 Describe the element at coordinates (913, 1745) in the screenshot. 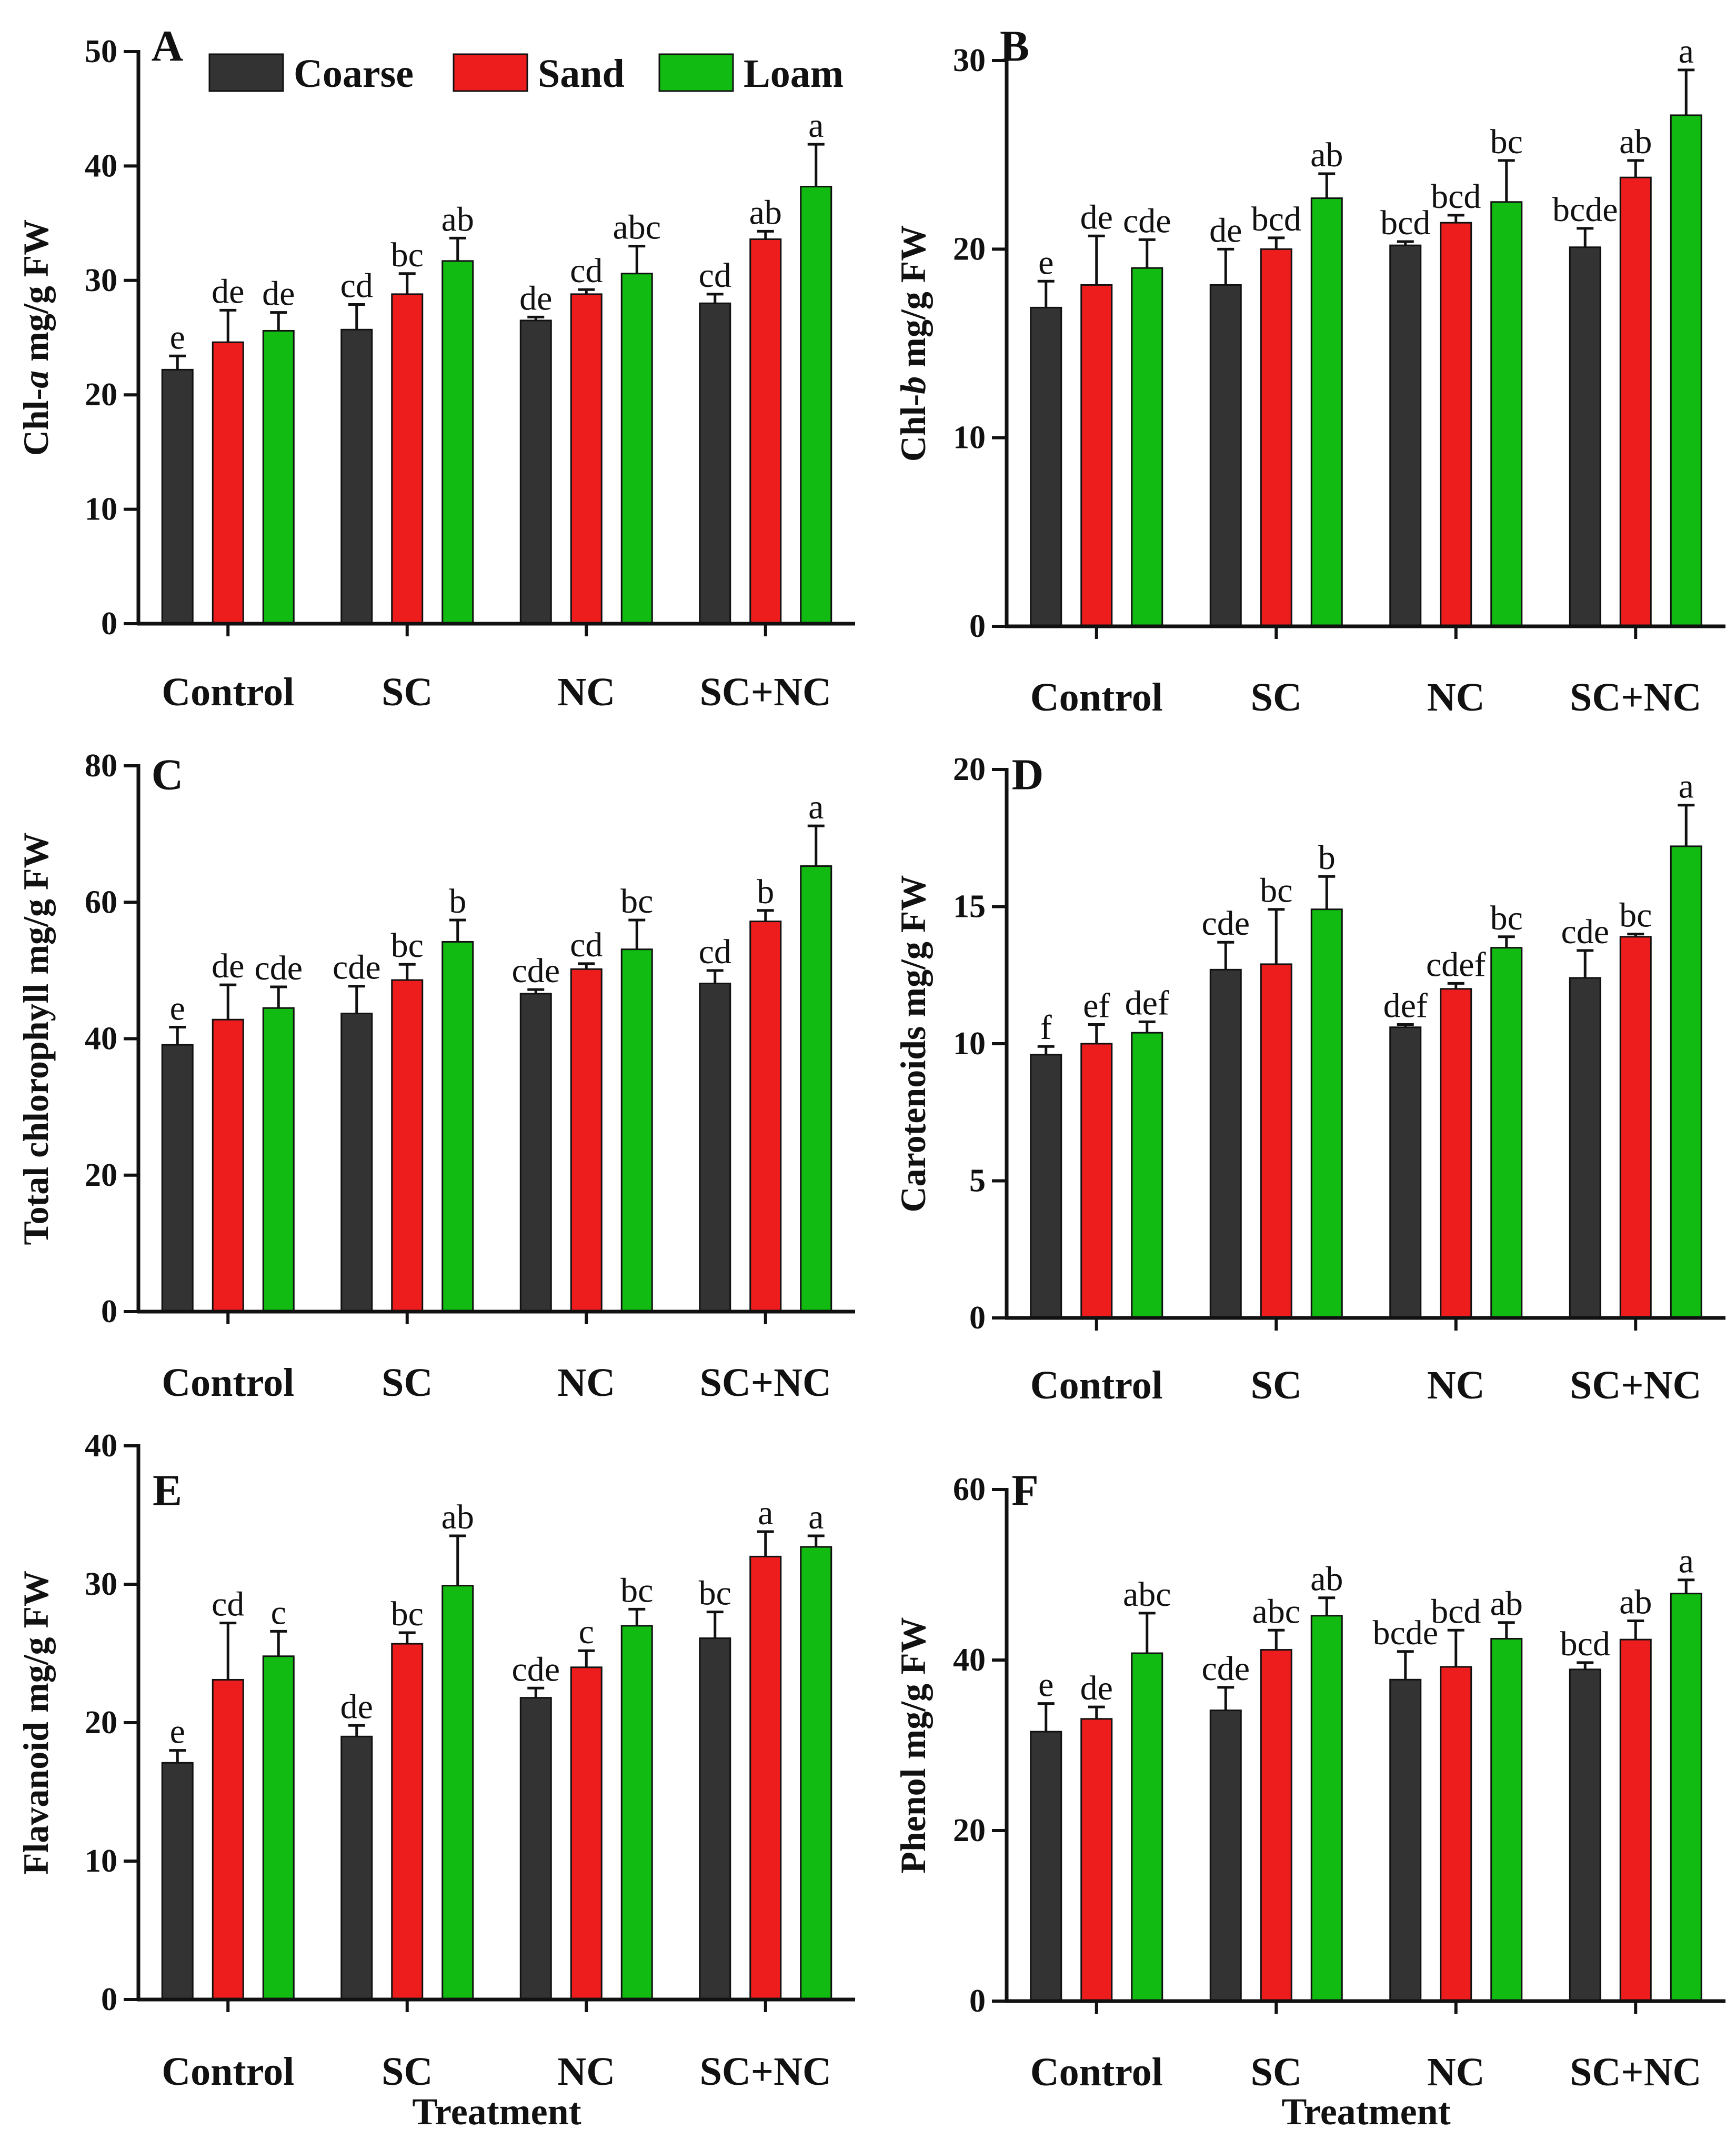

I see `y-axis-label-part: Phenol mg/g FW` at that location.